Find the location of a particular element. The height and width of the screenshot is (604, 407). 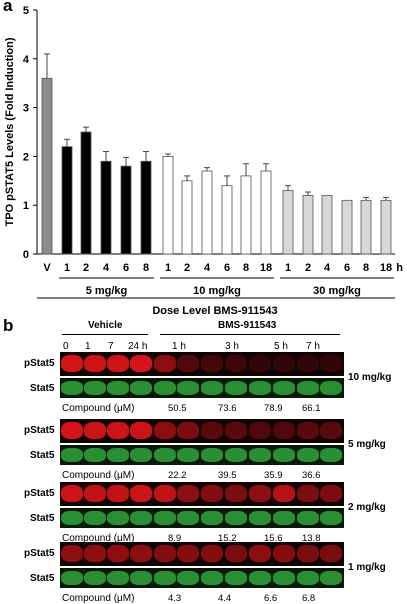

x-tick-label: 4 is located at coordinates (106, 268).